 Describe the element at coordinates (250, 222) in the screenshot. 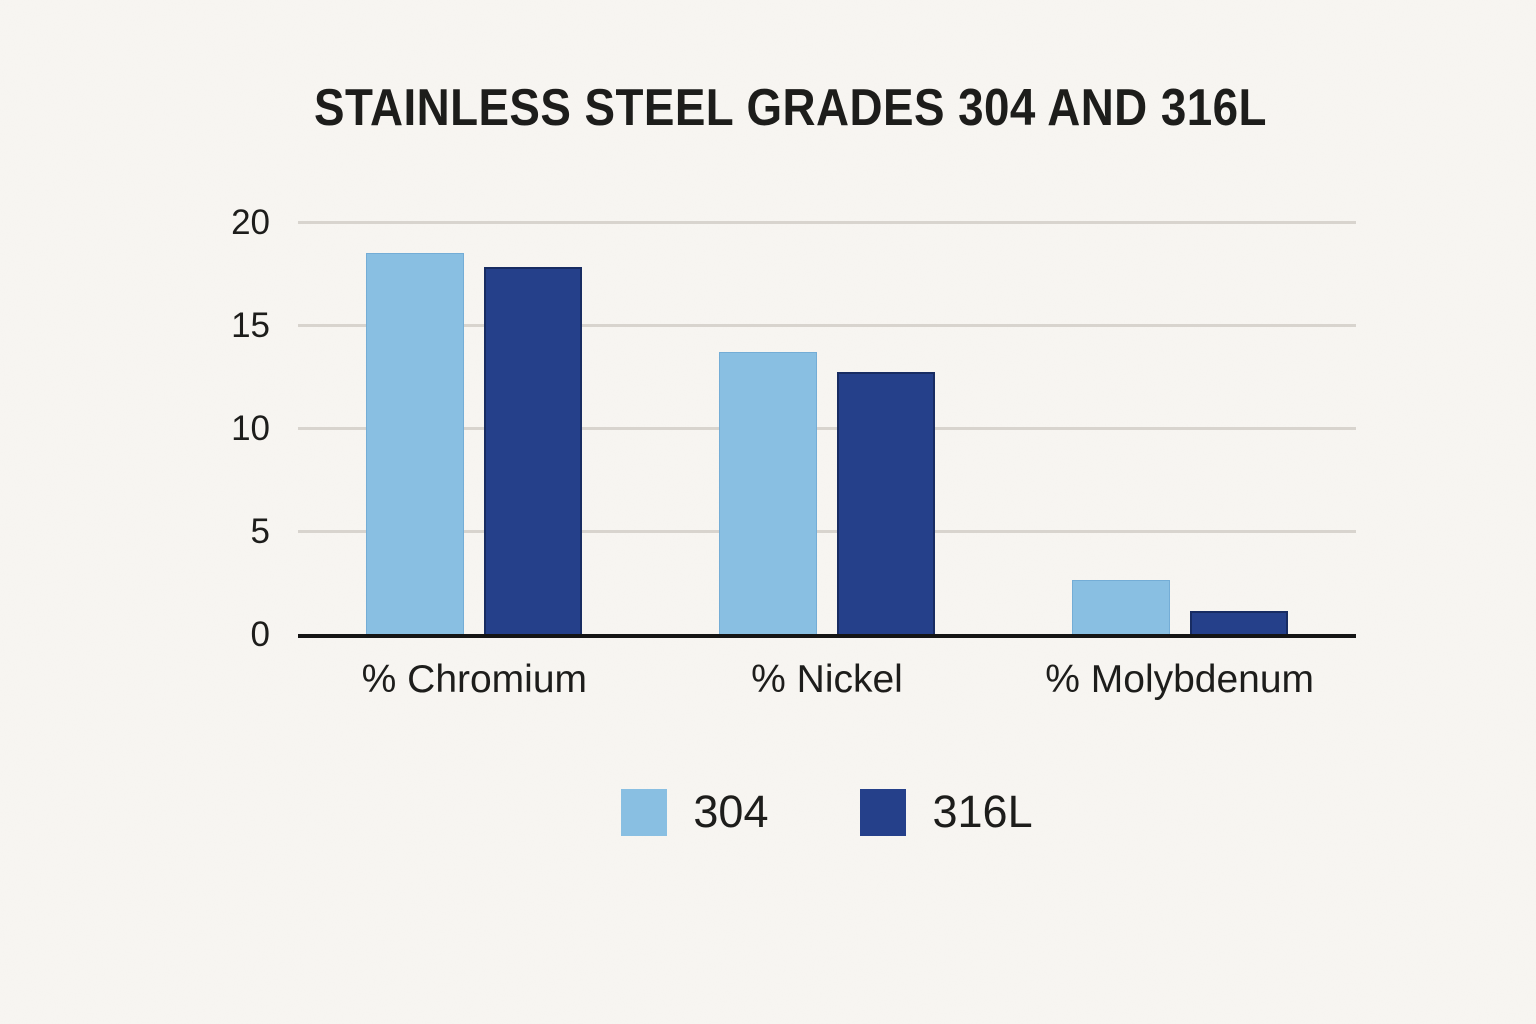

I see `y-tick-20: 20` at that location.